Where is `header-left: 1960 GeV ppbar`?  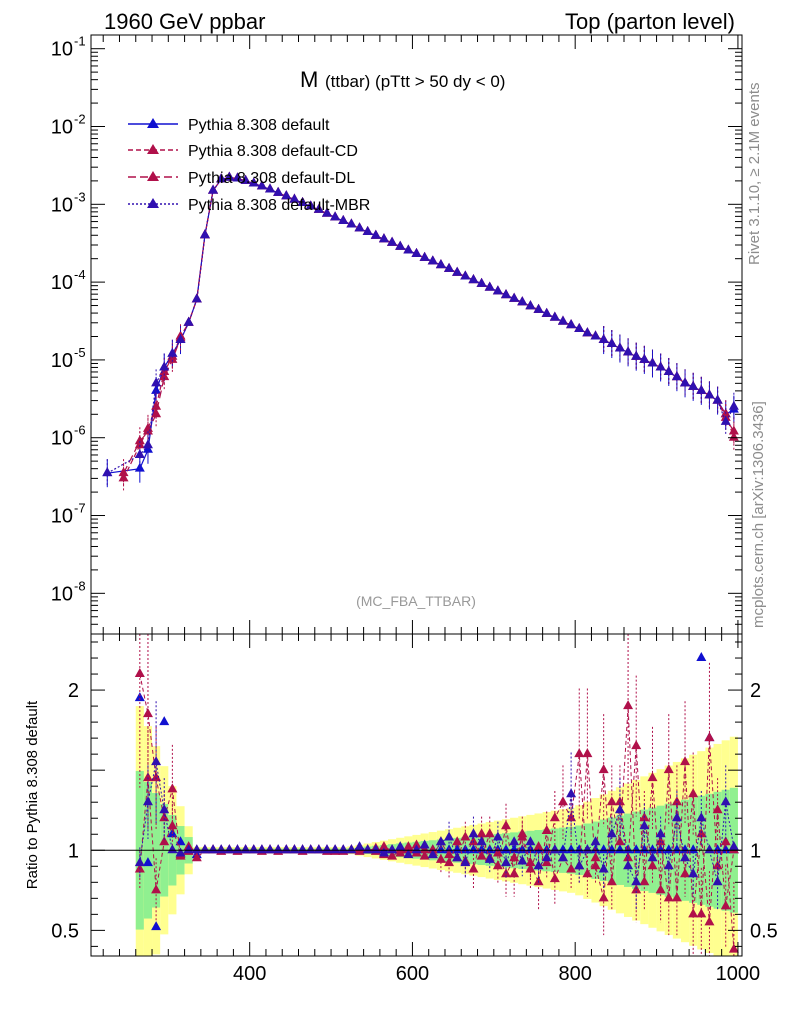 header-left: 1960 GeV ppbar is located at coordinates (184, 21).